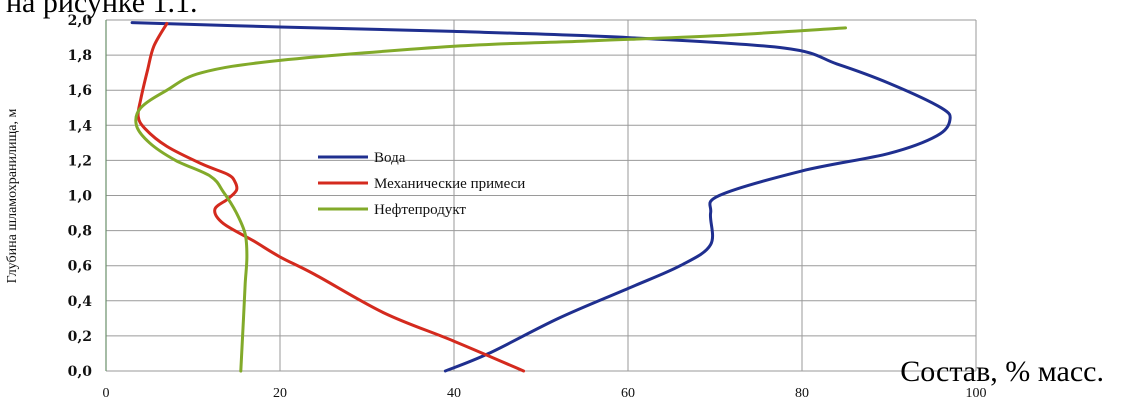  Describe the element at coordinates (12, 196) in the screenshot. I see `y-axis-label: Глубина шламохранилища, м` at that location.